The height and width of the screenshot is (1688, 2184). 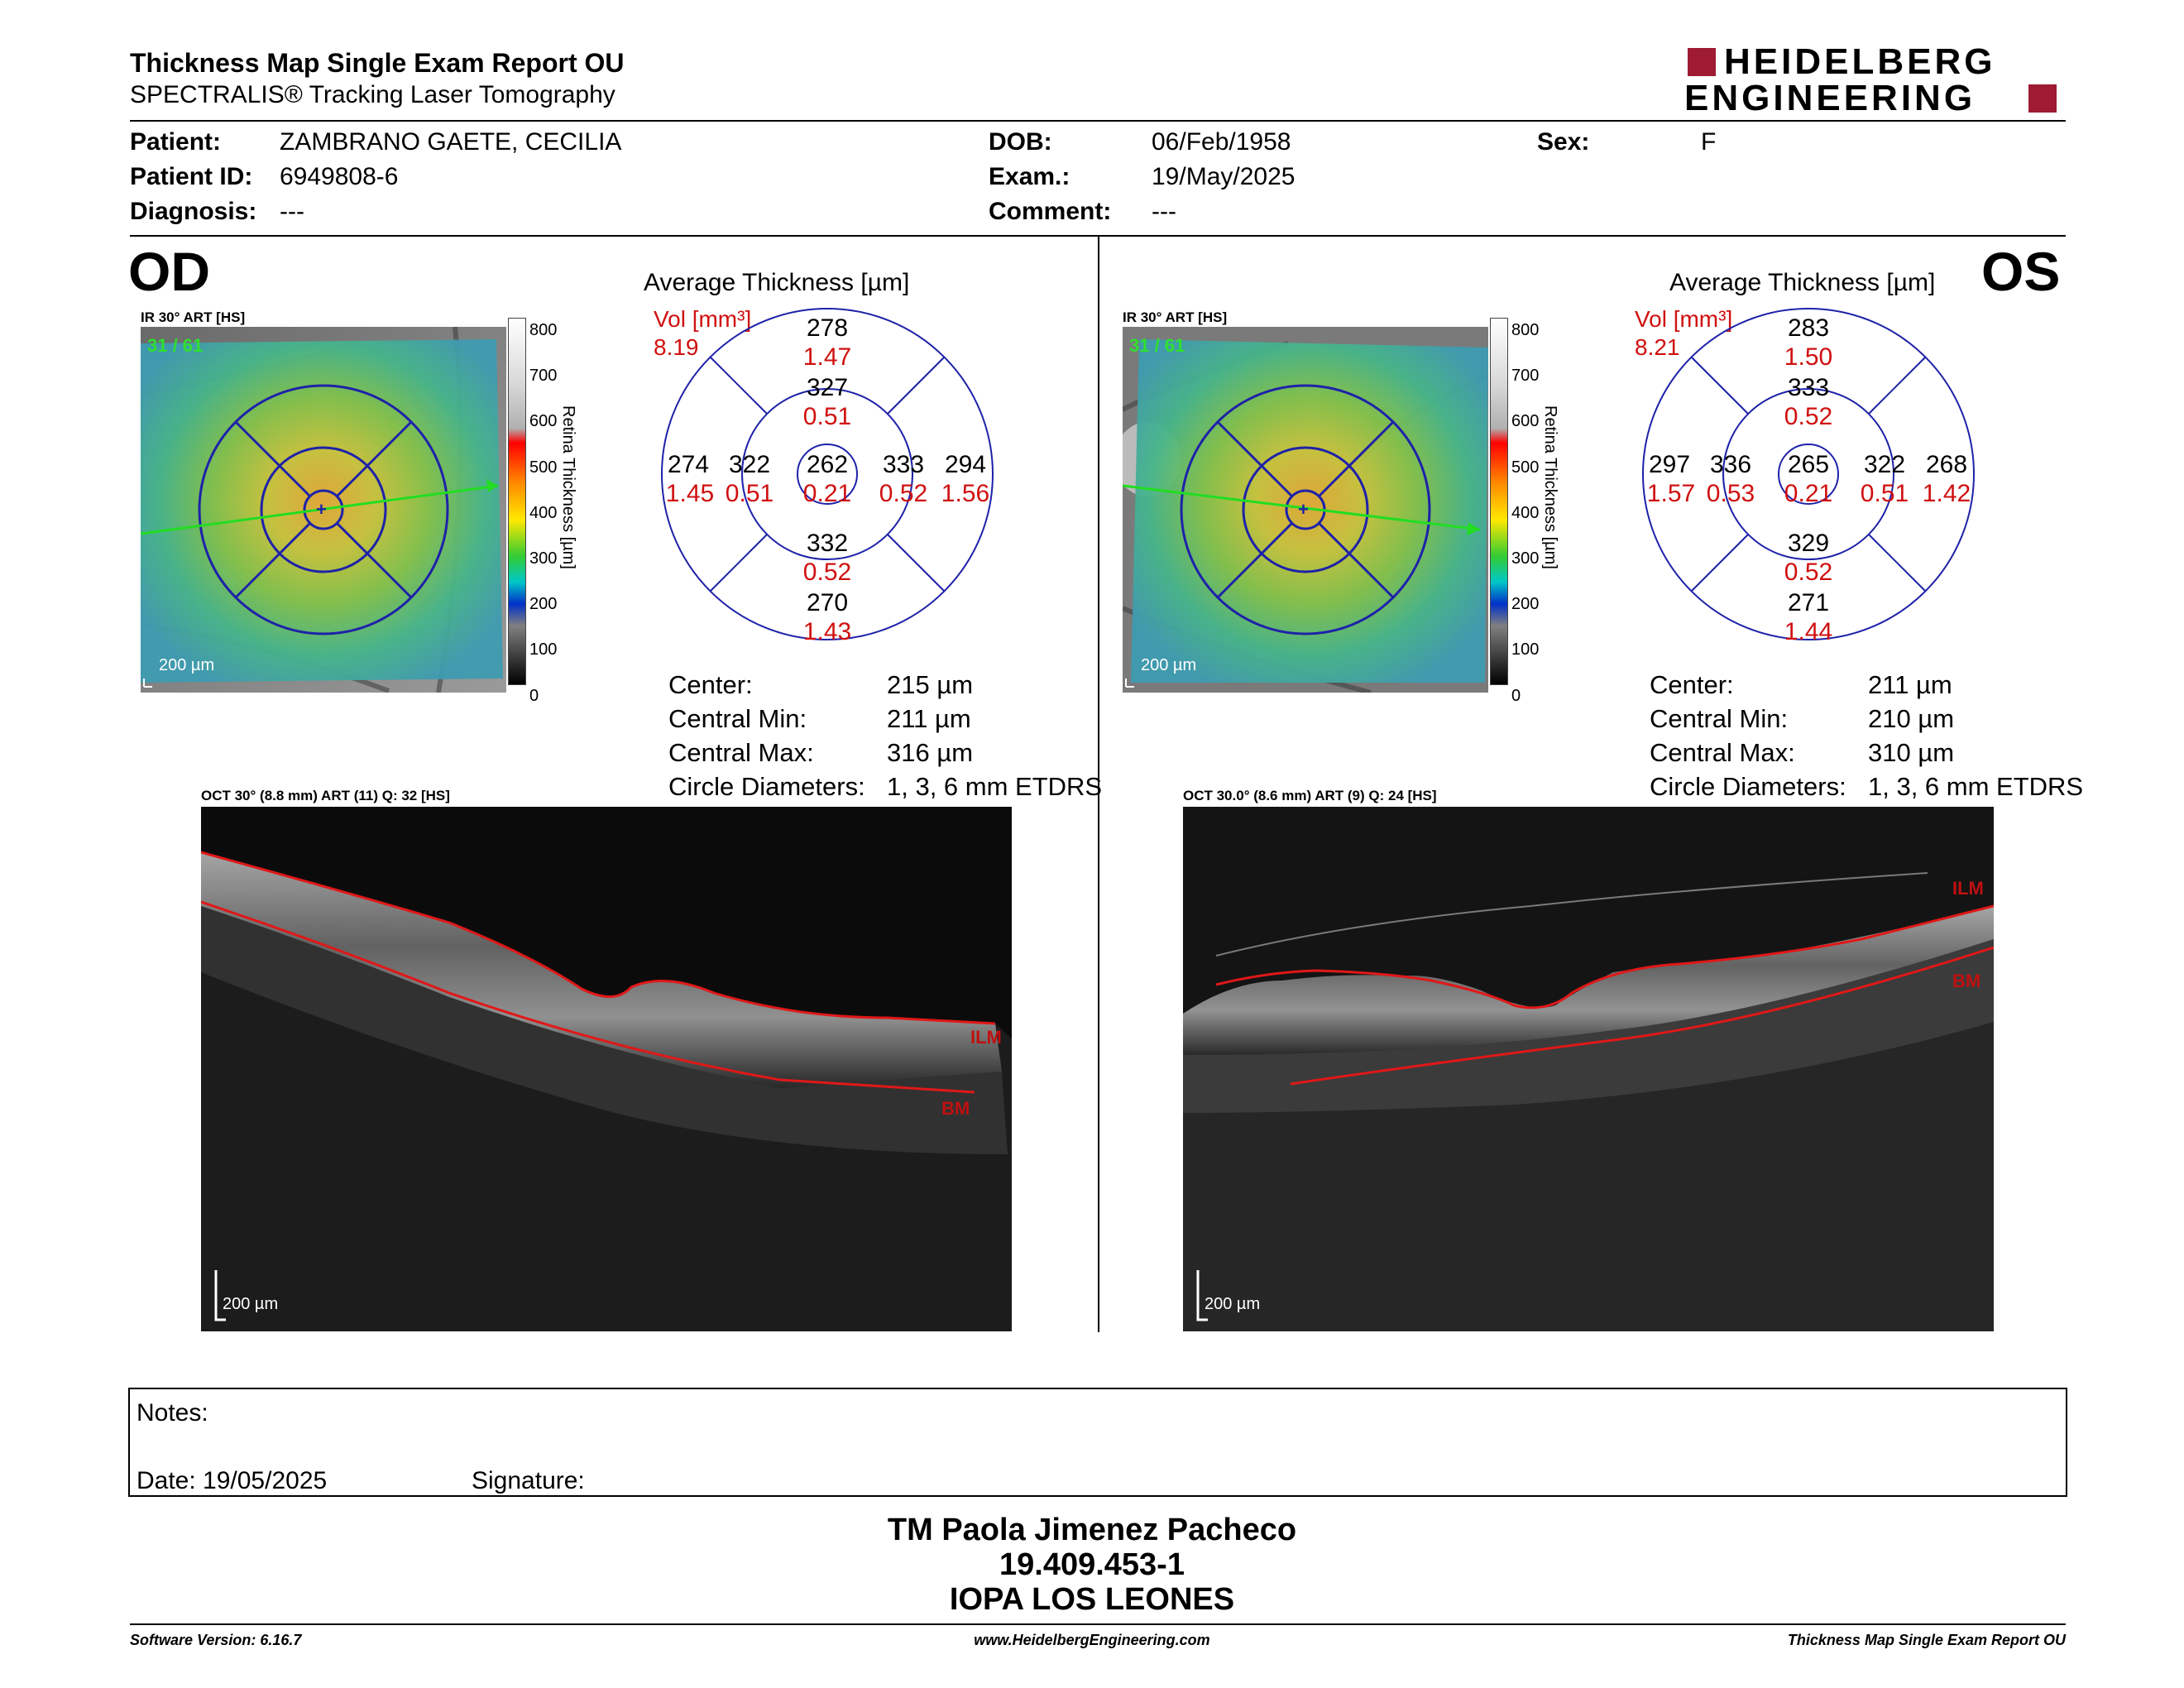 What do you see at coordinates (1092, 1640) in the screenshot?
I see `footer-website: www.HeidelbergEngineering.com` at bounding box center [1092, 1640].